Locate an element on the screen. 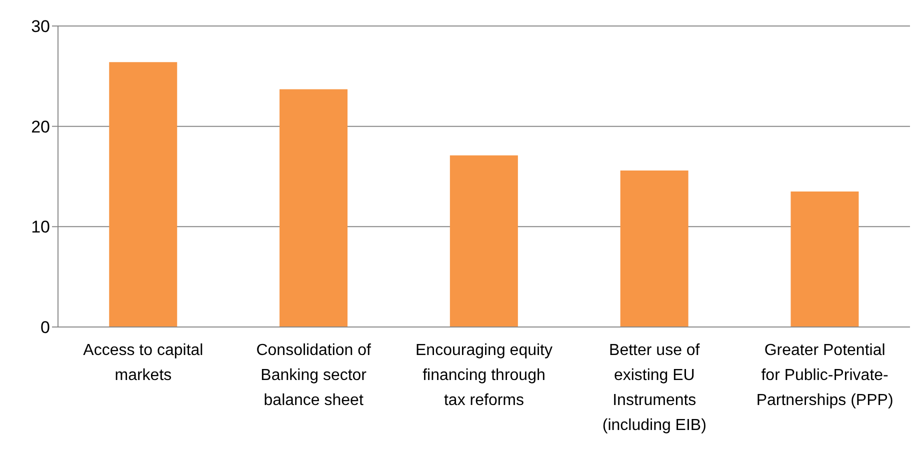 This screenshot has height=460, width=922. y-tick-label: 20 is located at coordinates (40, 126).